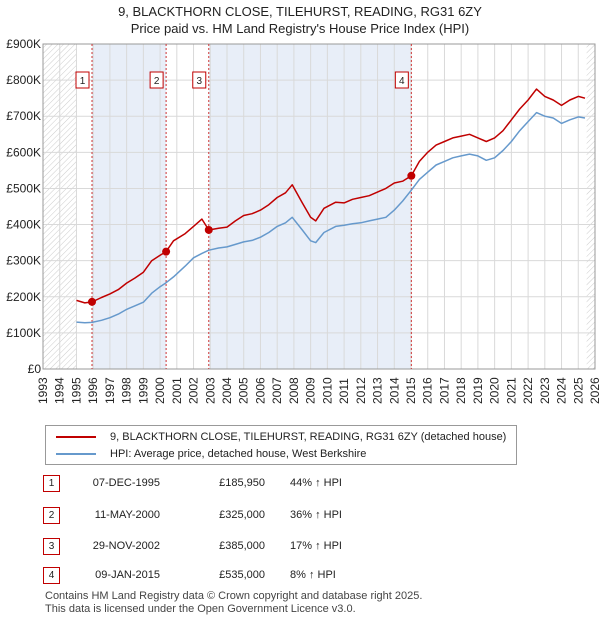 Image resolution: width=600 pixels, height=620 pixels. I want to click on x-tick-label: 2023, so click(545, 390).